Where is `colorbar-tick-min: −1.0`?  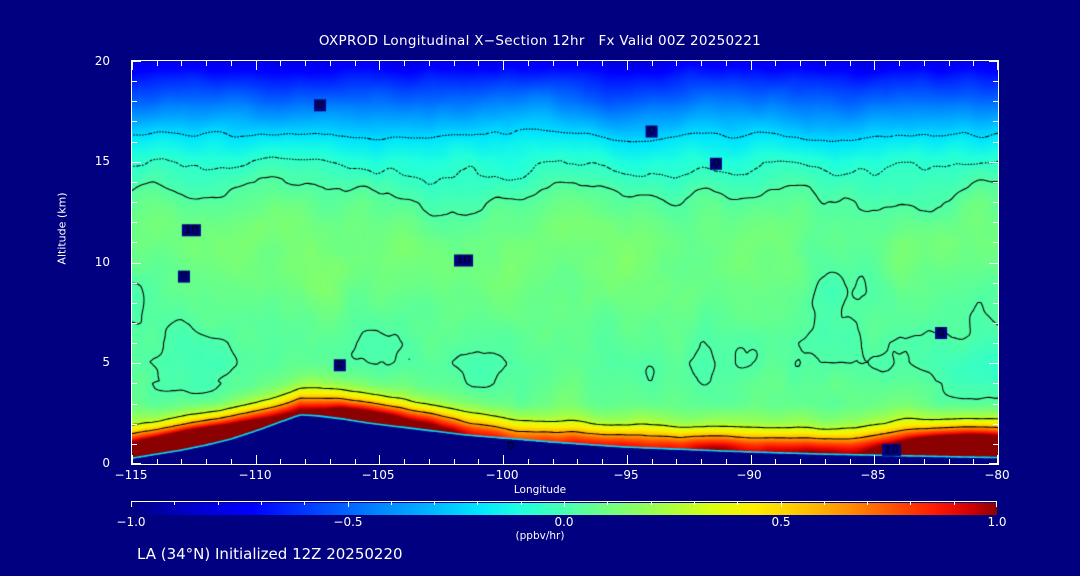
colorbar-tick-min: −1.0 is located at coordinates (131, 522).